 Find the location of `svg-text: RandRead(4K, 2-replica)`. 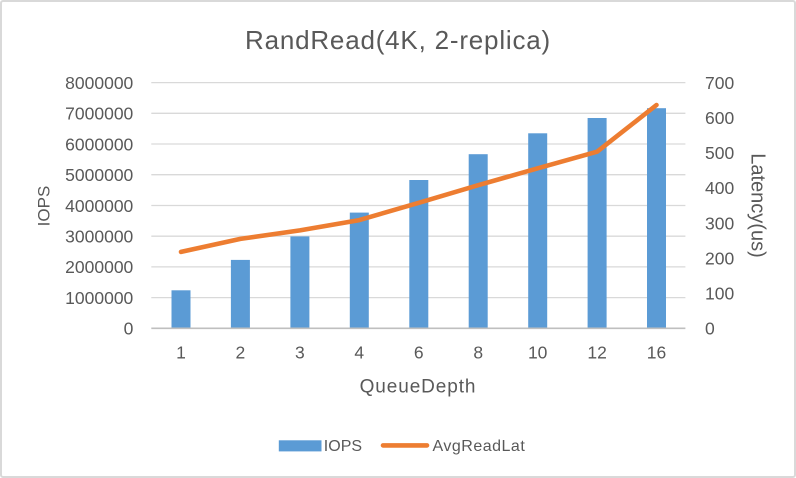

svg-text: RandRead(4K, 2-replica) is located at coordinates (398, 40).